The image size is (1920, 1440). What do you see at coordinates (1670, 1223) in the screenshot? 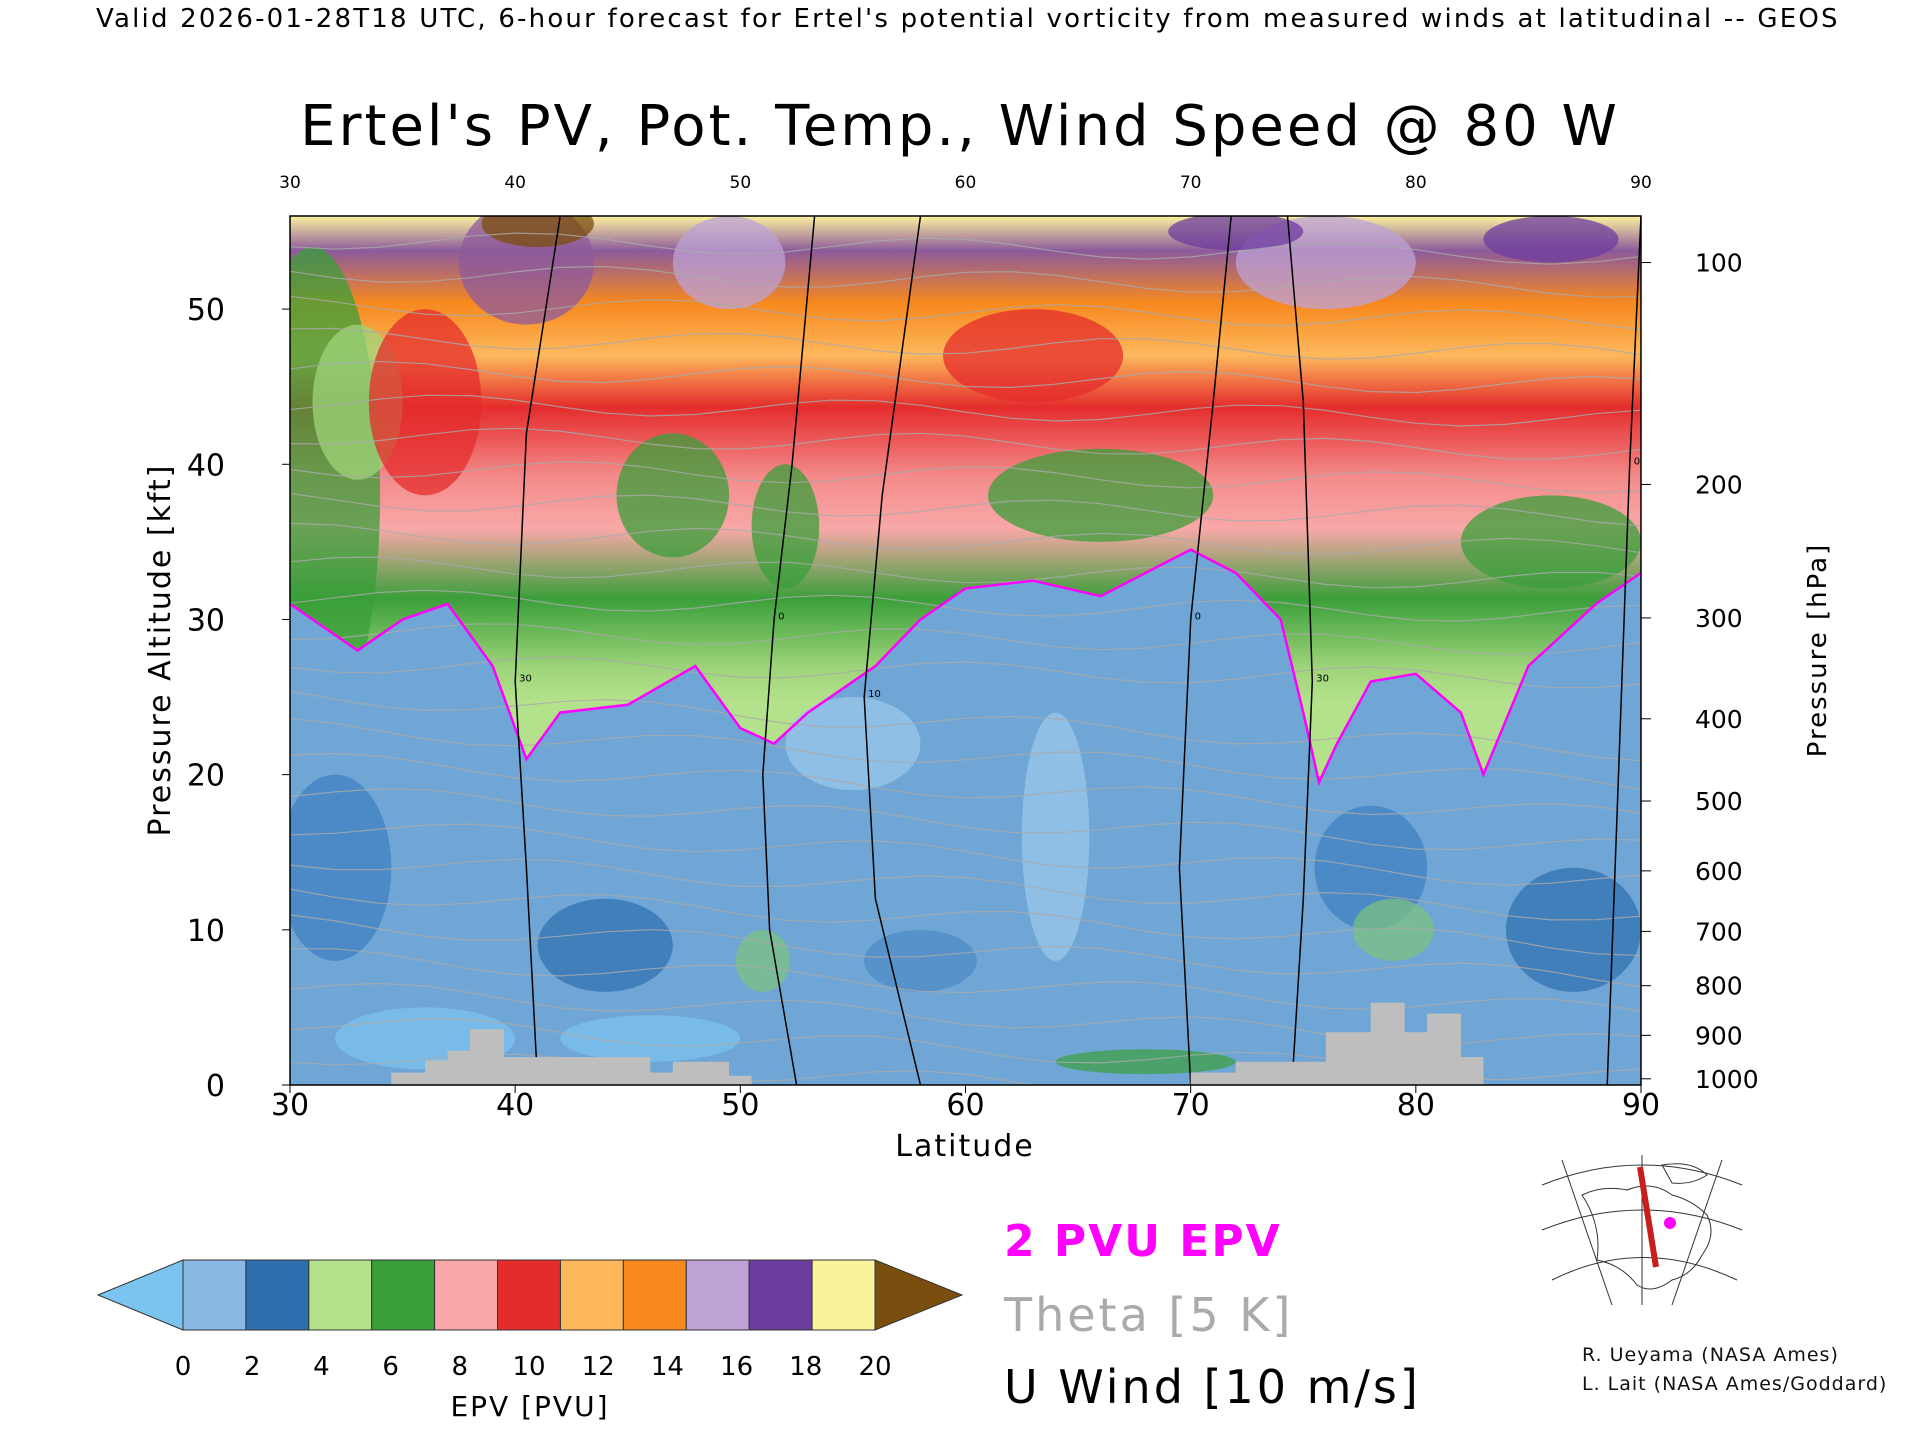
I see `section-marker` at bounding box center [1670, 1223].